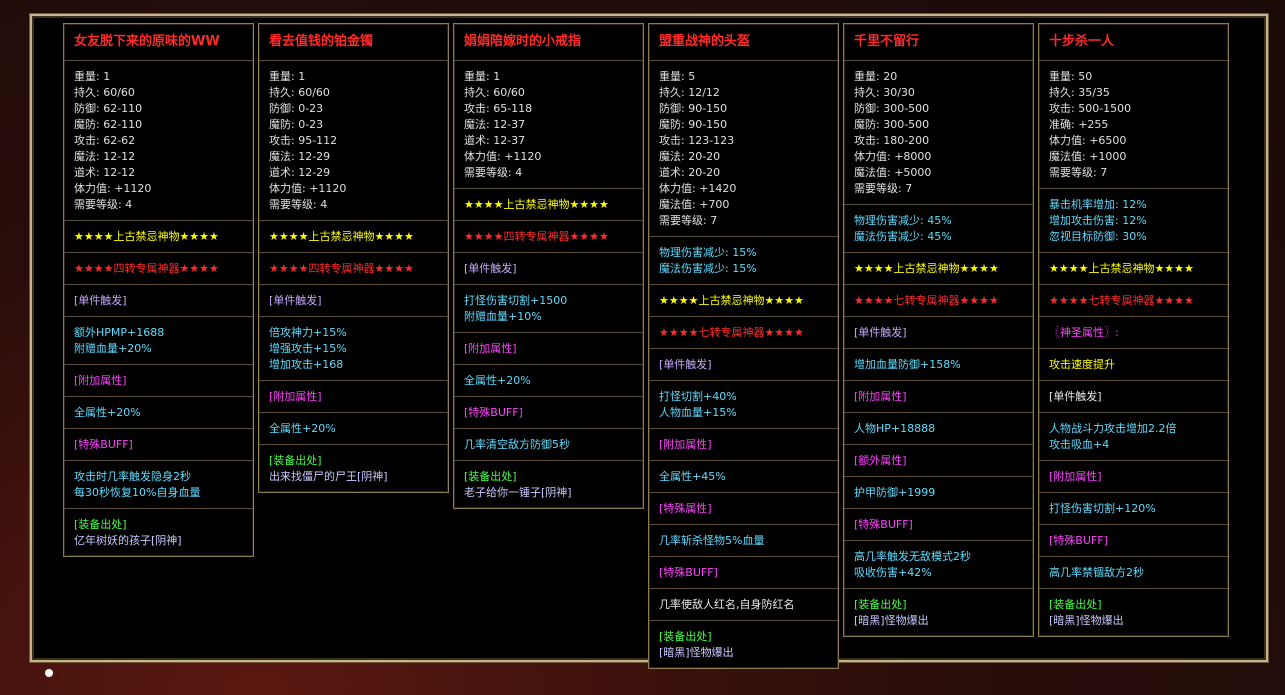  I want to click on item-section: 倍攻神力+15% 增强攻击+15% 增加攻击+168, so click(353, 349).